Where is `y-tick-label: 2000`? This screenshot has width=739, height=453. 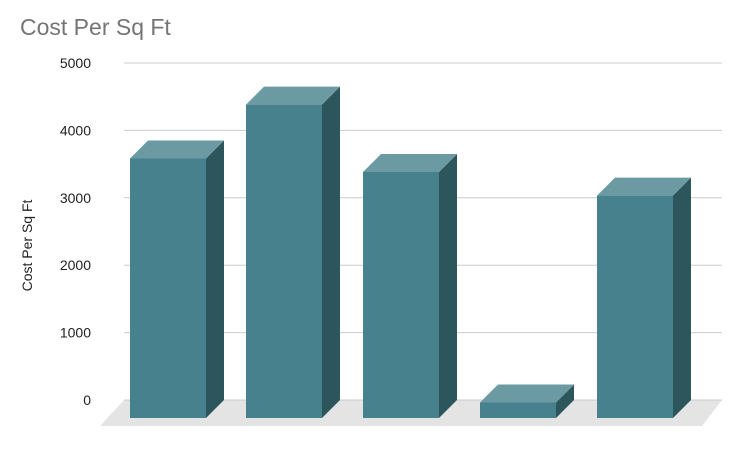 y-tick-label: 2000 is located at coordinates (75, 265).